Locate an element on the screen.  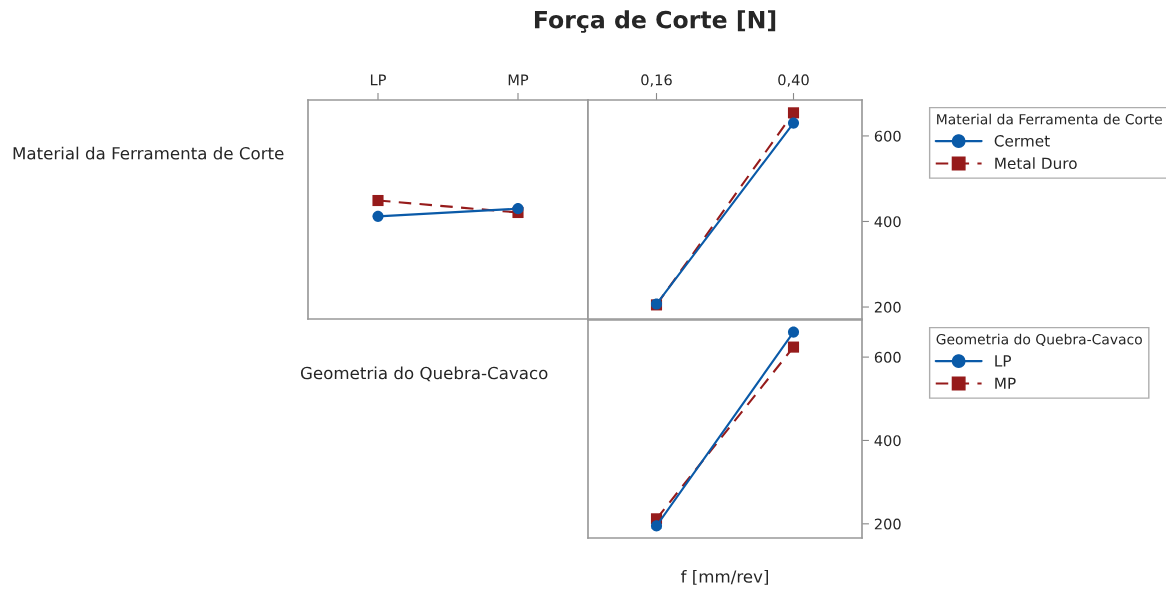
text: Força de Corte [N] is located at coordinates (655, 21).